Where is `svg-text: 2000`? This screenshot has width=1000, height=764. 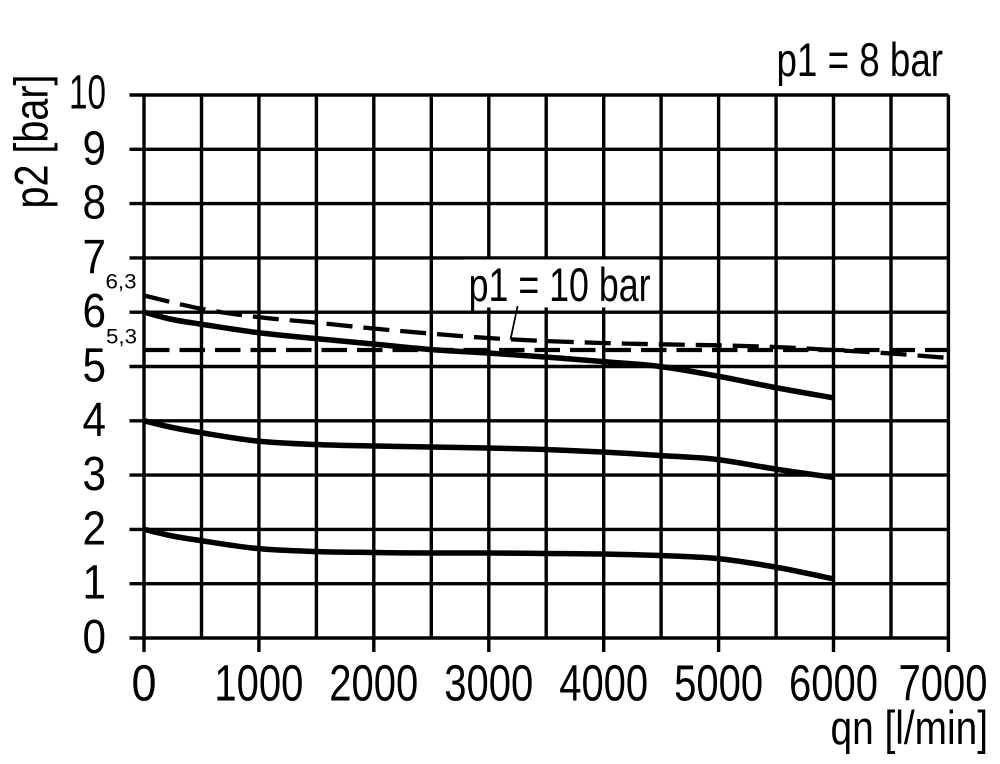 svg-text: 2000 is located at coordinates (373, 683).